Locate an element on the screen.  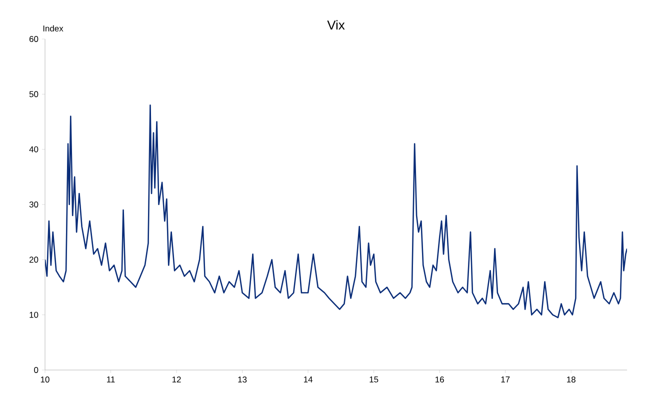
x-tick-label: 12 is located at coordinates (176, 379).